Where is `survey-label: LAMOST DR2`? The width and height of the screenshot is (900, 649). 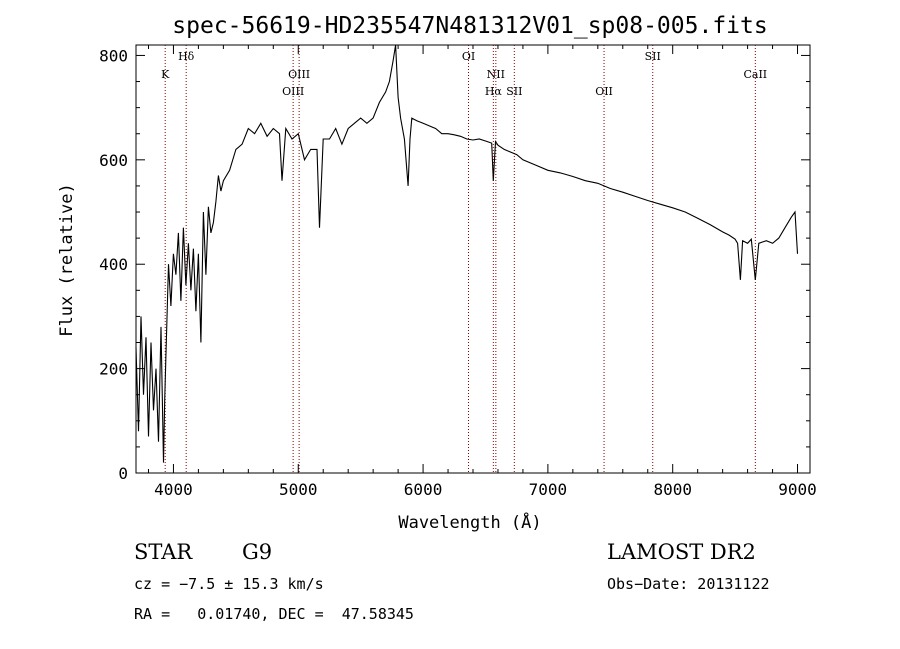
survey-label: LAMOST DR2 is located at coordinates (681, 552).